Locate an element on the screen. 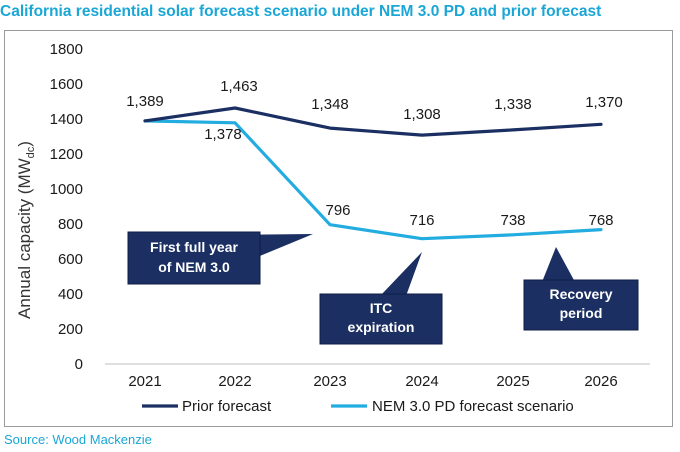 This screenshot has height=452, width=680. y-tick-label: 200 is located at coordinates (70, 329).